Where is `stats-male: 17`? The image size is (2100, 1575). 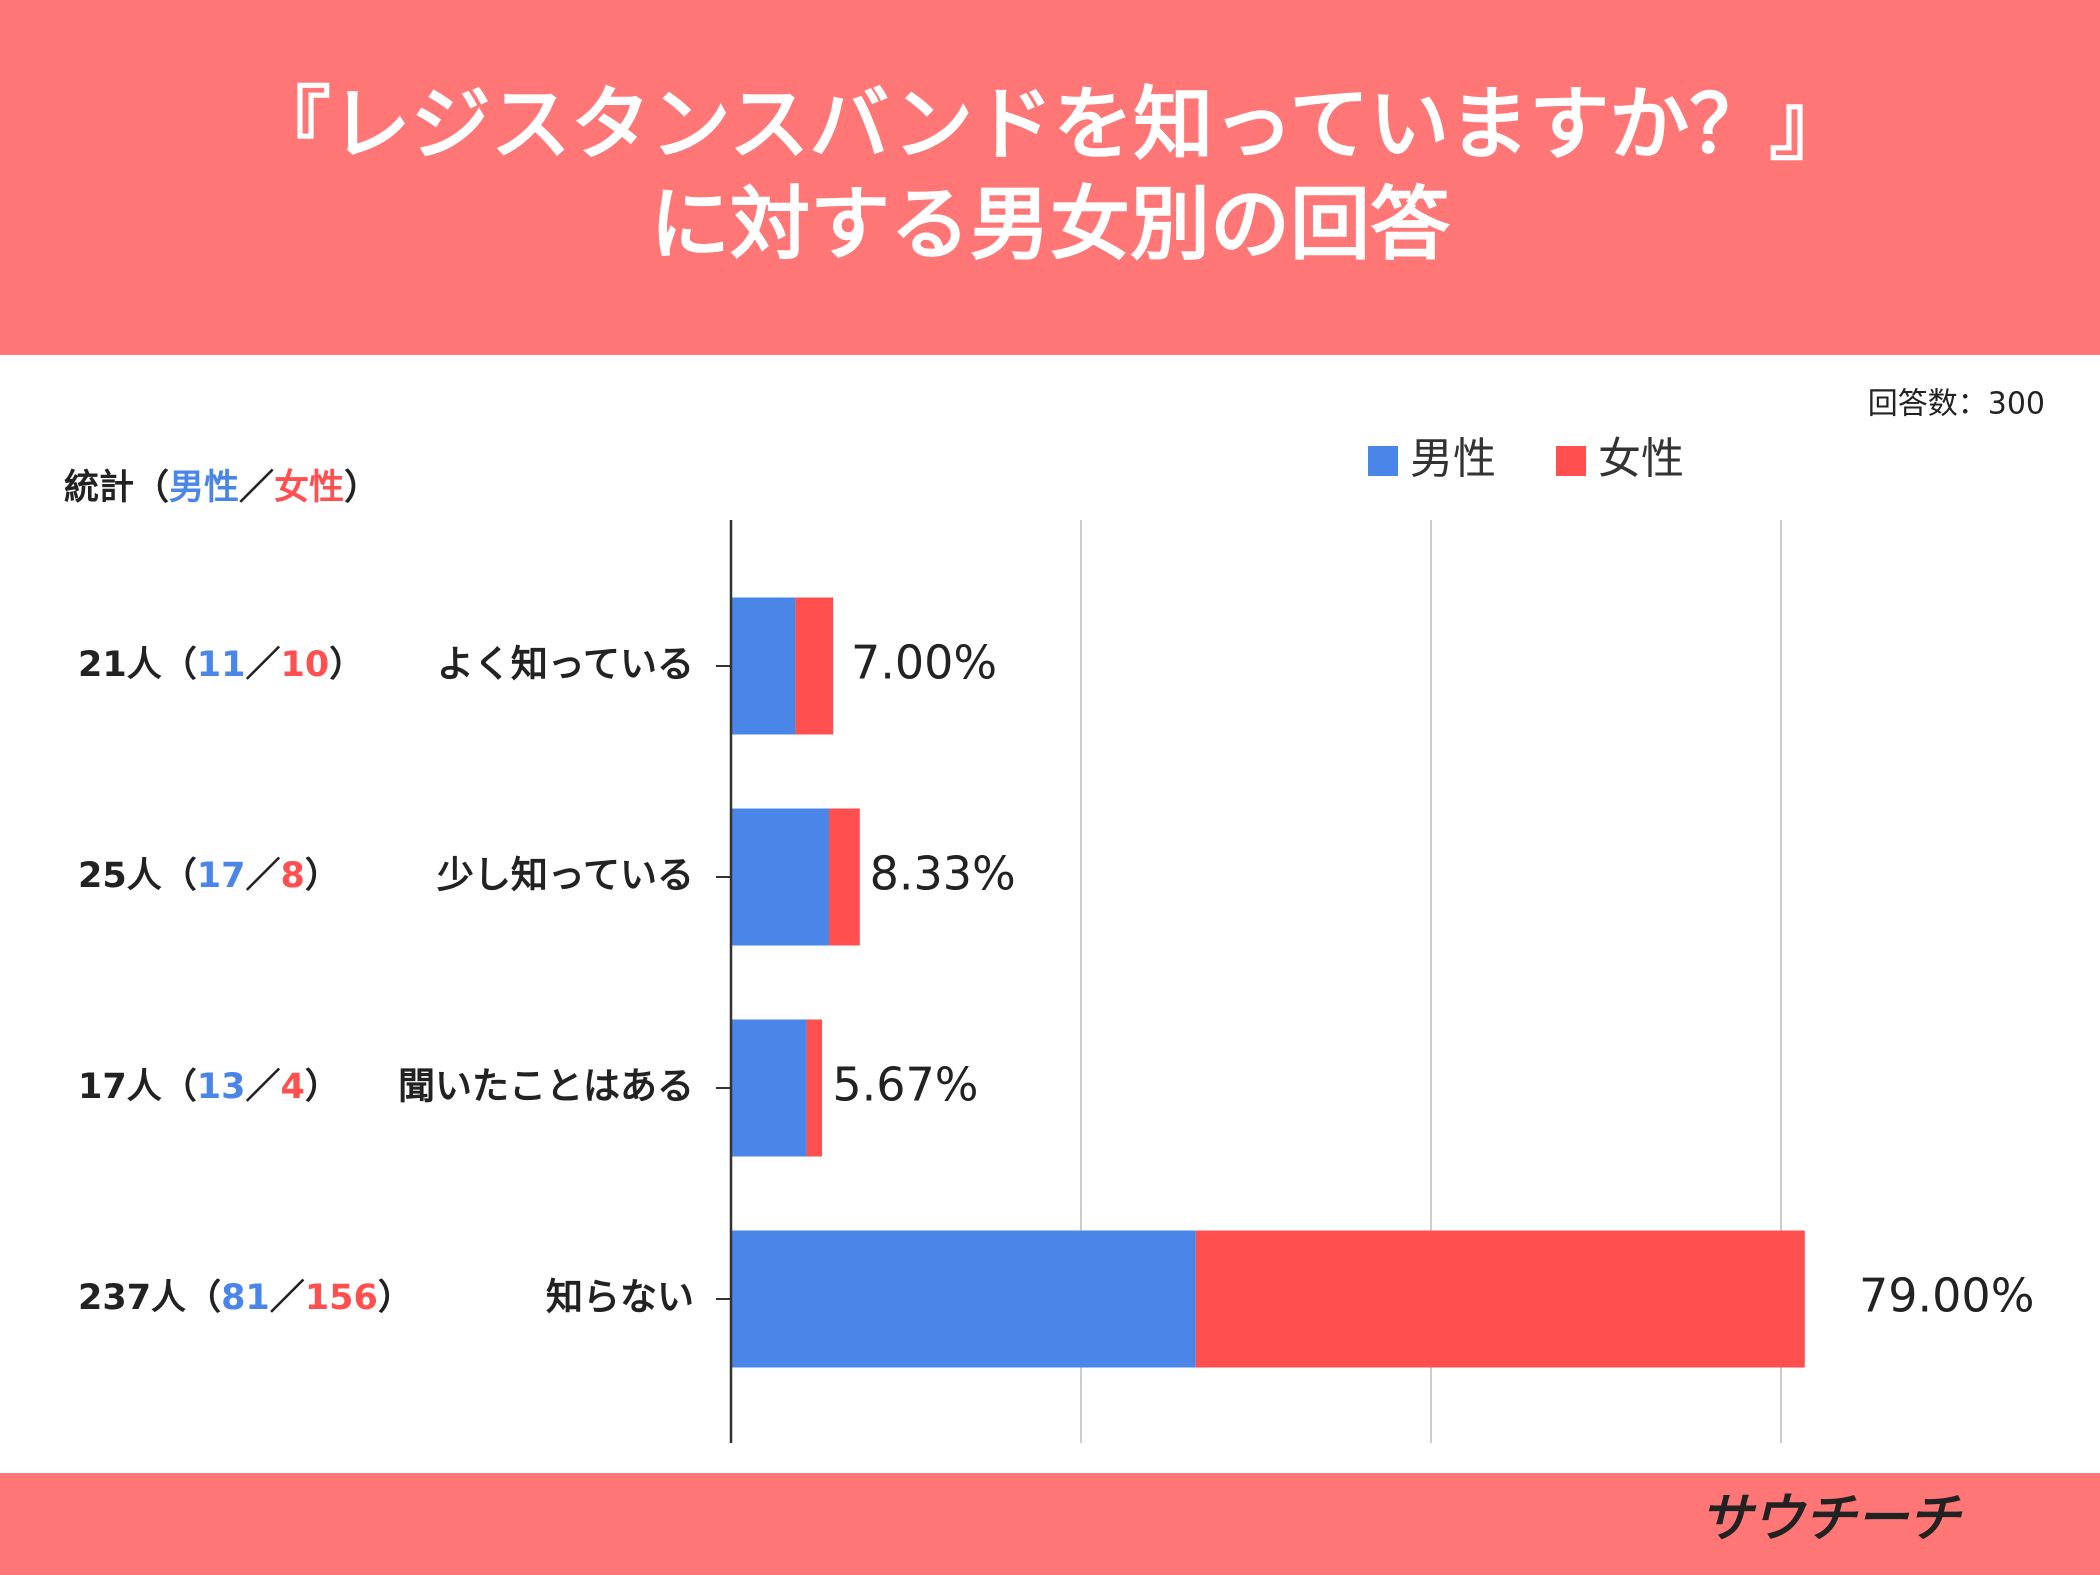 stats-male: 17 is located at coordinates (221, 876).